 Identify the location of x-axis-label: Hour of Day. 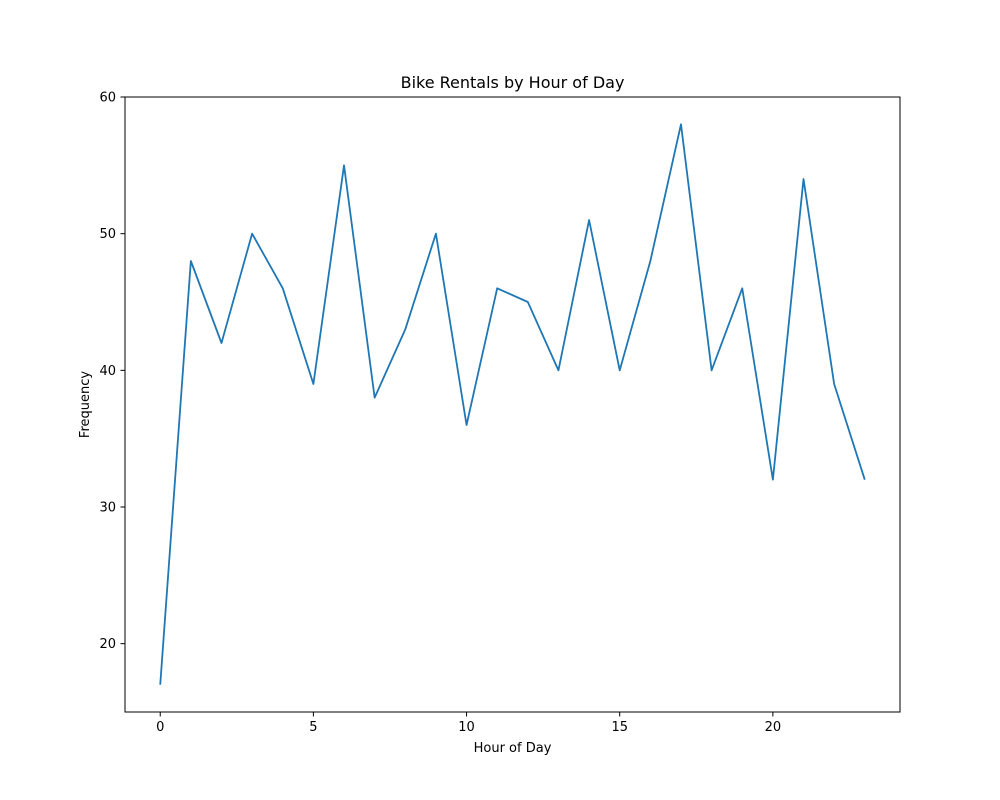
(513, 748).